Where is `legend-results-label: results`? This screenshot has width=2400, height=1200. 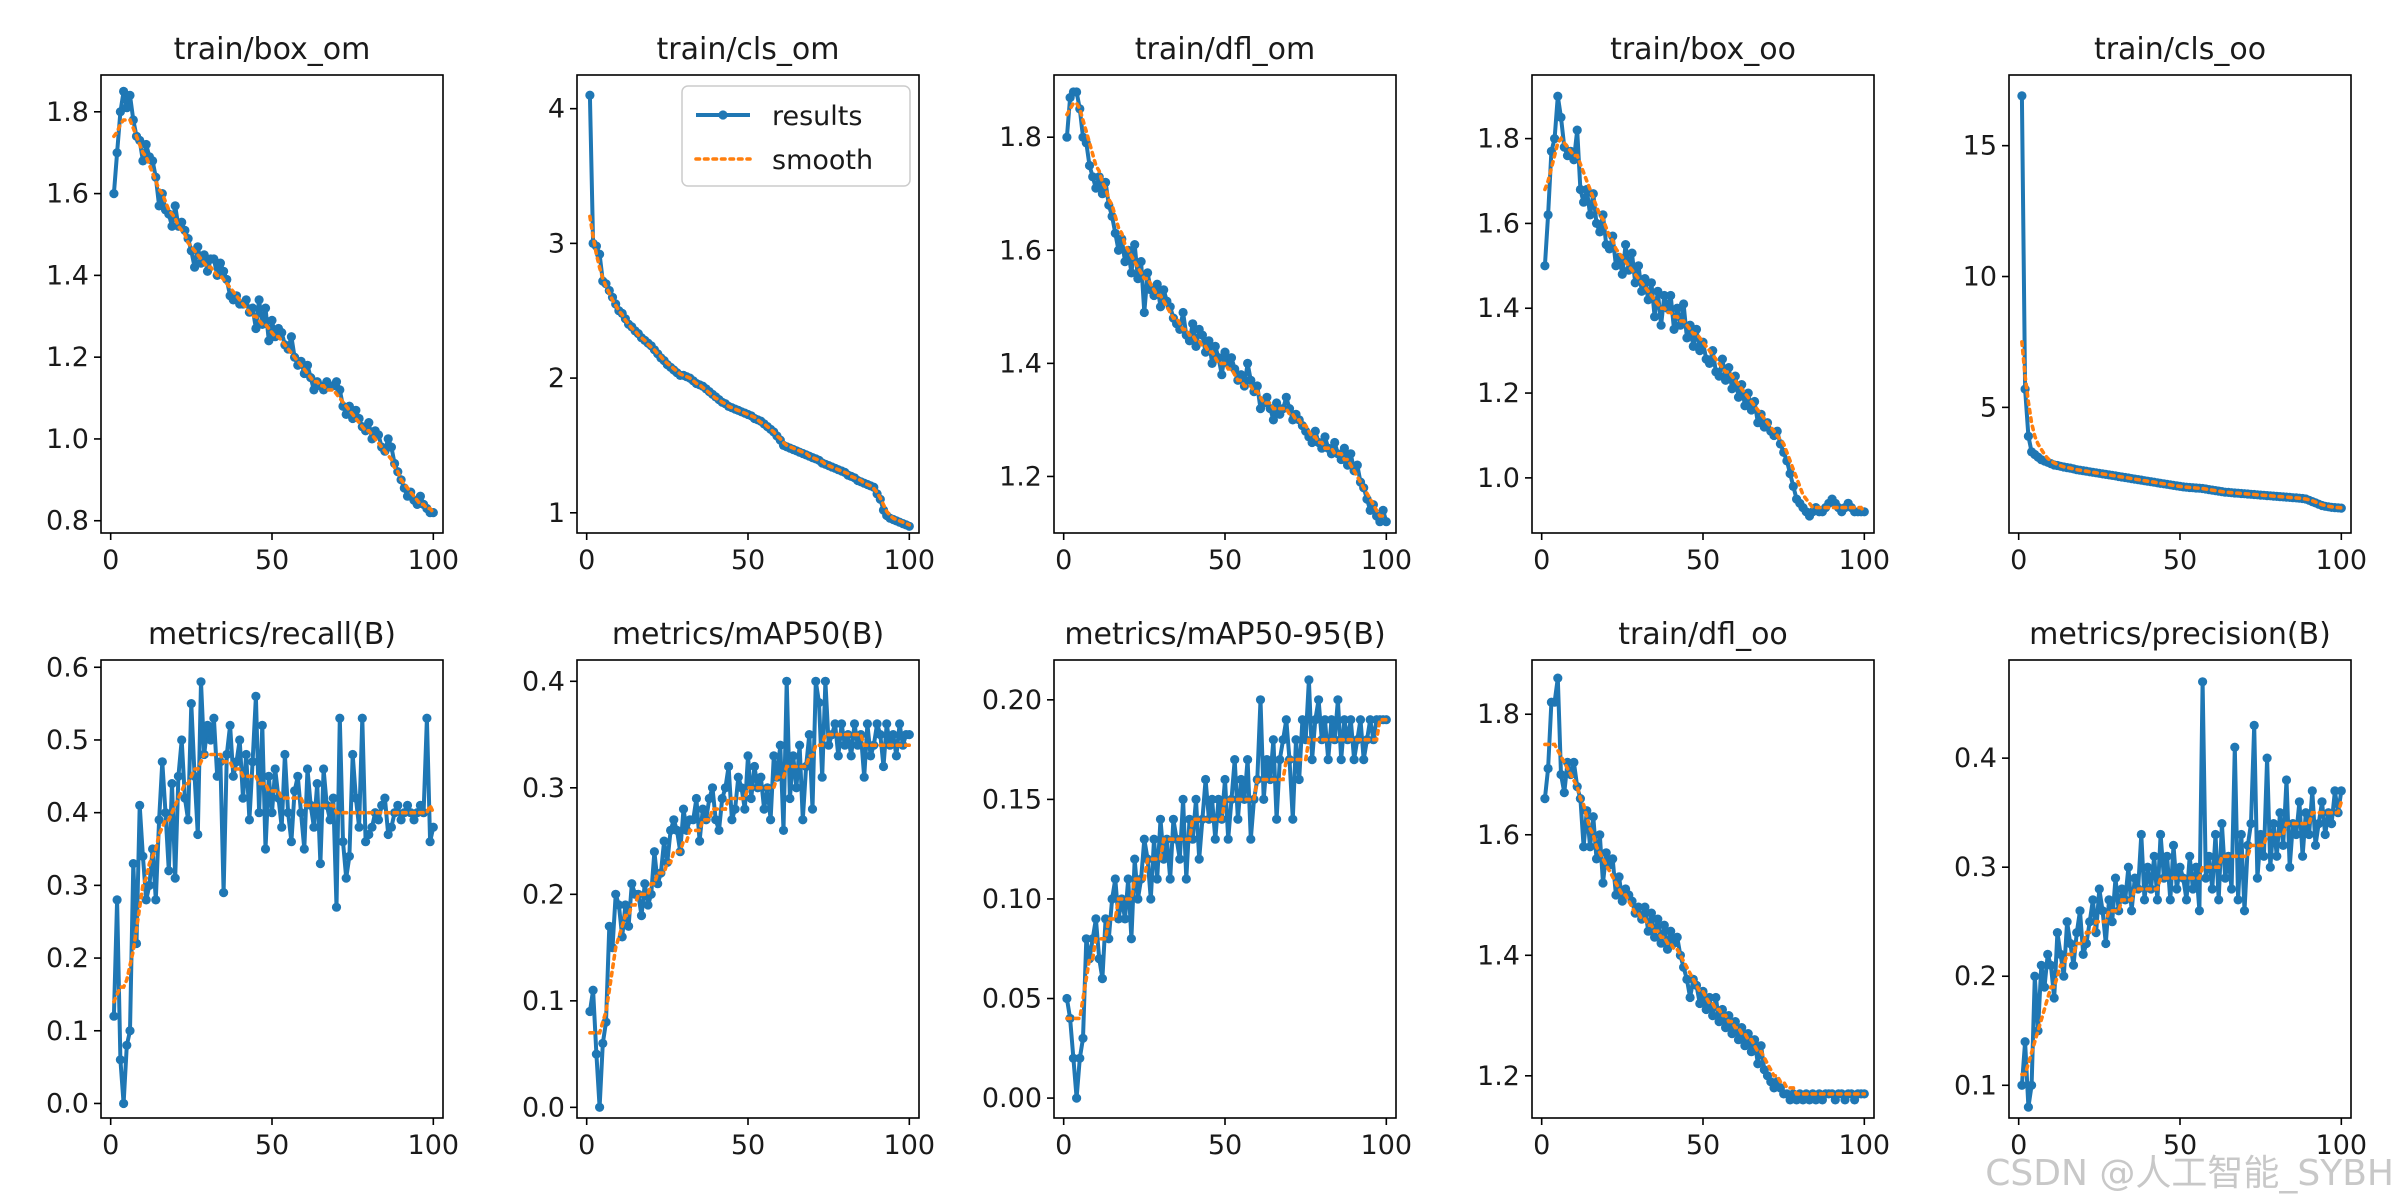 legend-results-label: results is located at coordinates (817, 116).